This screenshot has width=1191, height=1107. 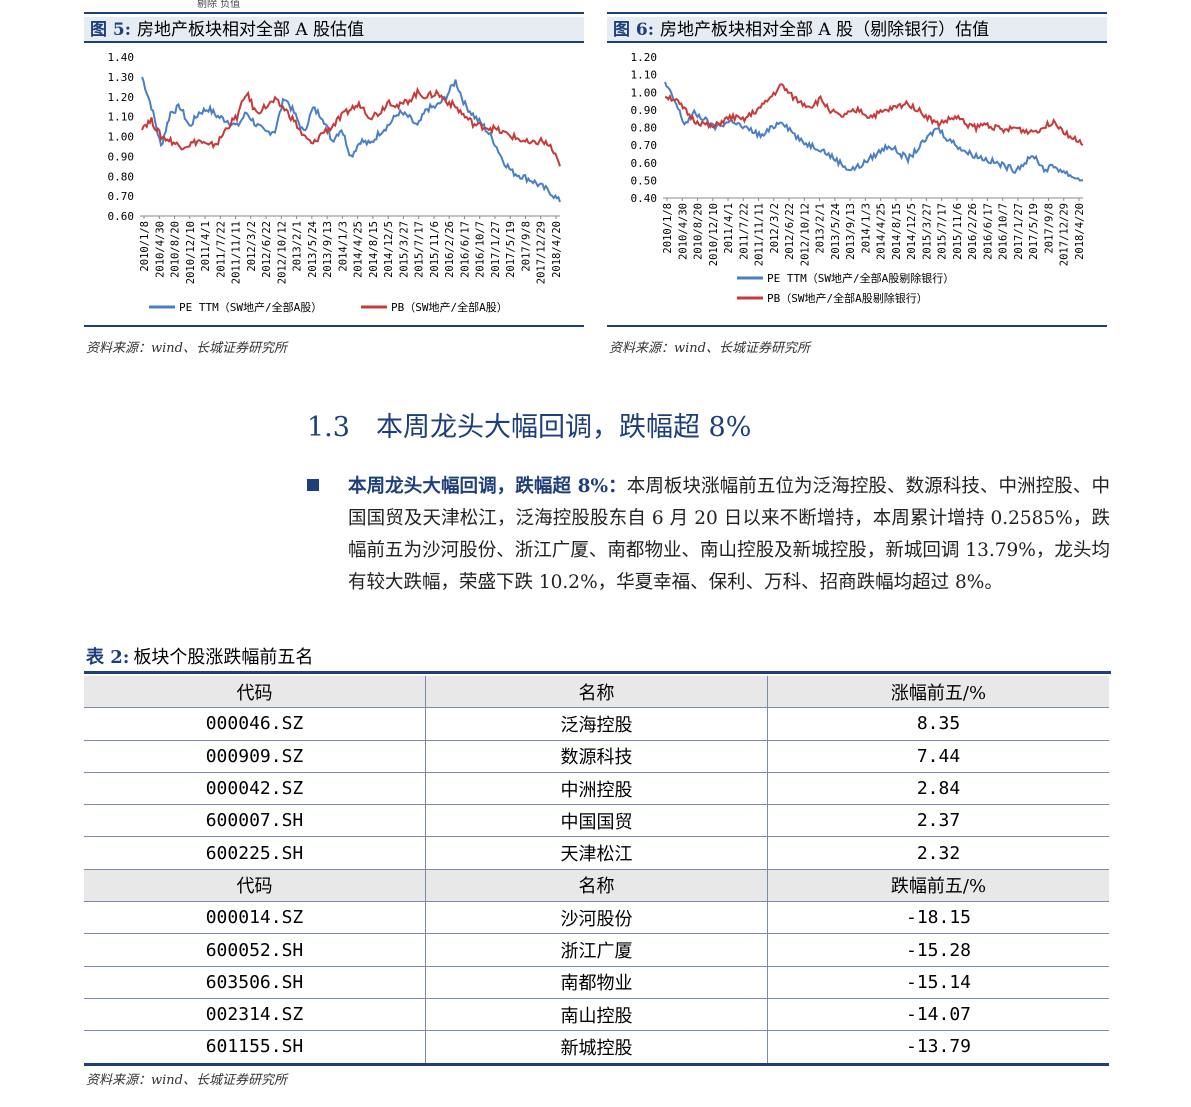 What do you see at coordinates (563, 427) in the screenshot?
I see `section-title: 本周龙头大幅回调，跌幅超 8%` at bounding box center [563, 427].